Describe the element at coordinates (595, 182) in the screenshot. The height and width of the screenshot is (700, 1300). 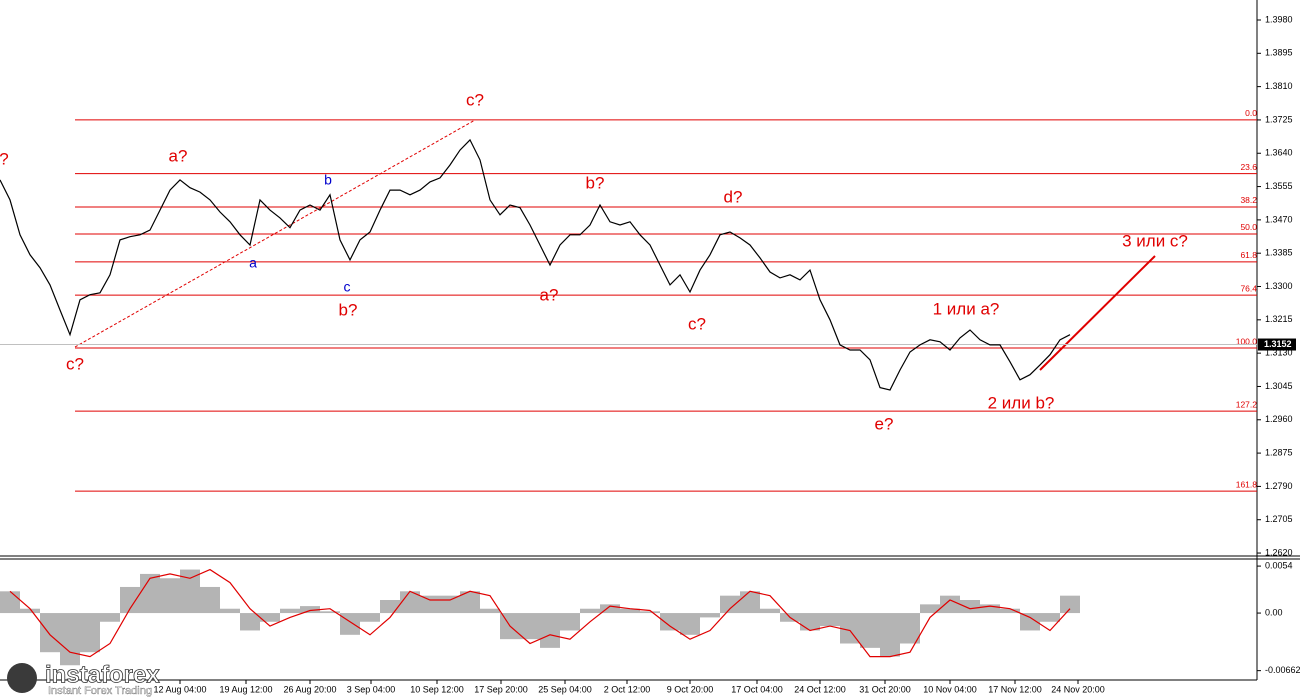
I see `wave-label: b?` at that location.